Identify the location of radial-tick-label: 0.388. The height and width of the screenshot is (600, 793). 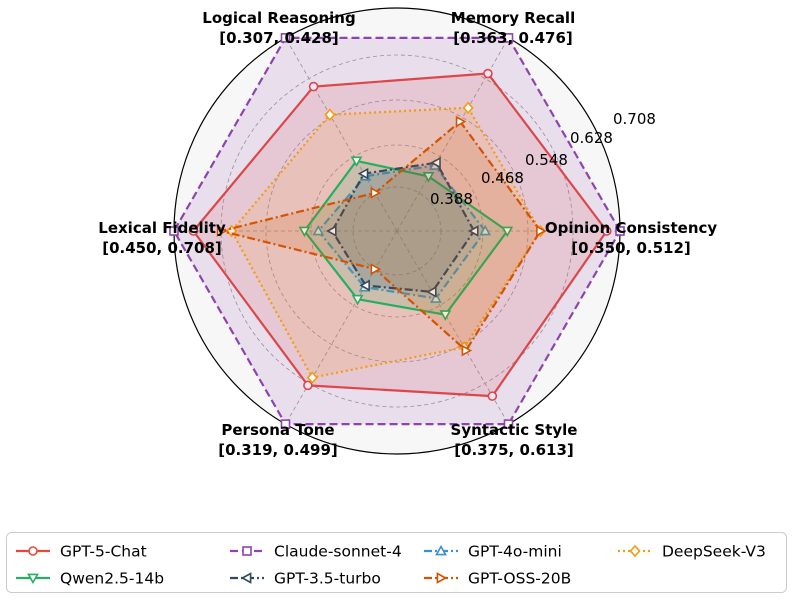
(451, 199).